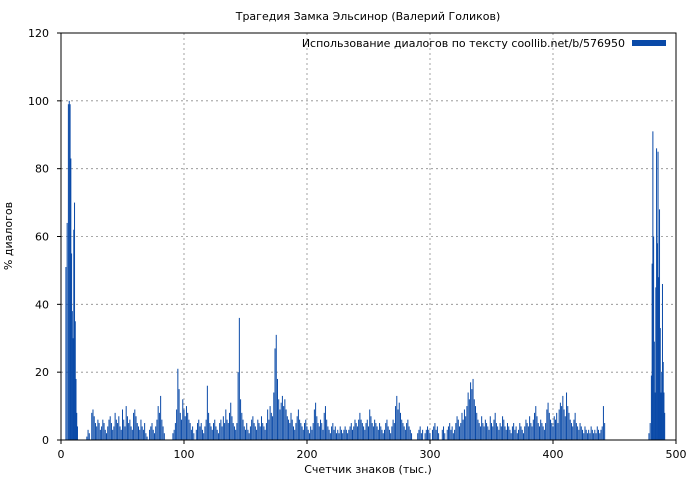  I want to click on y-tick-label: 60, so click(42, 237).